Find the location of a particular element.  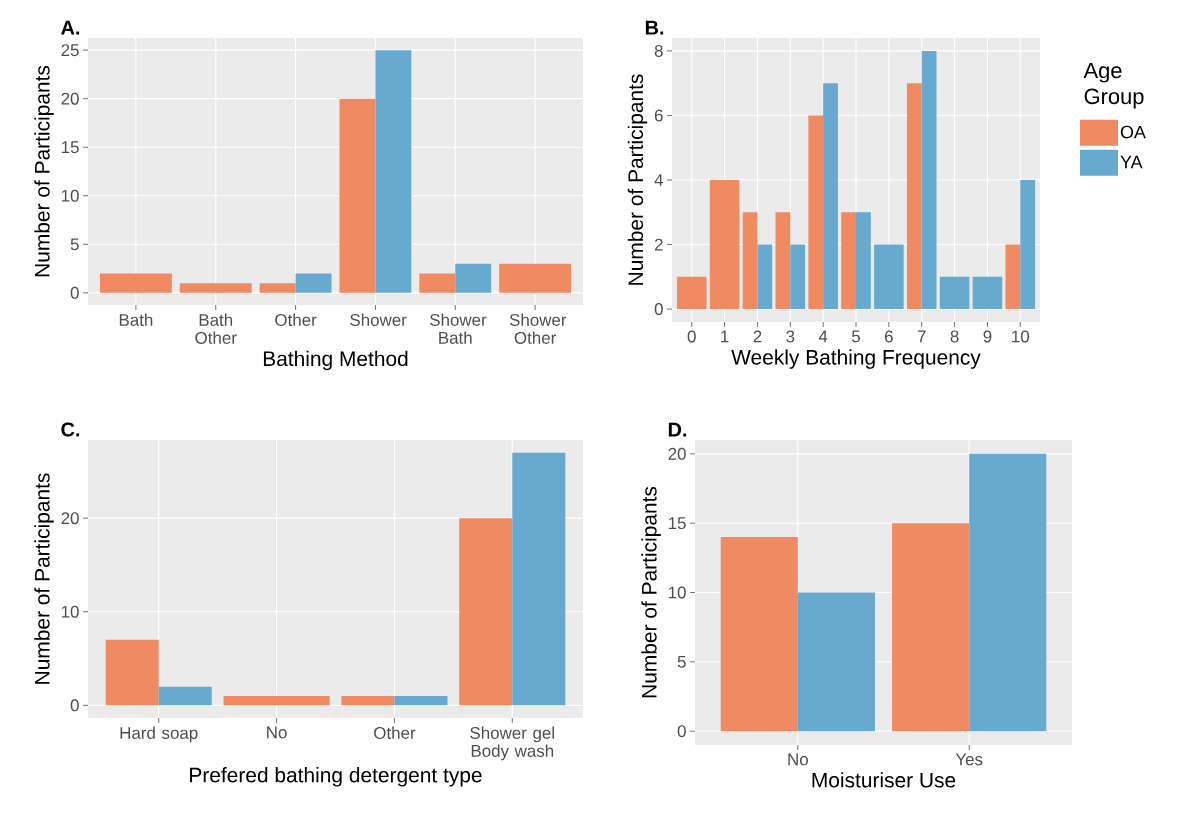

chart-title: B. is located at coordinates (654, 27).